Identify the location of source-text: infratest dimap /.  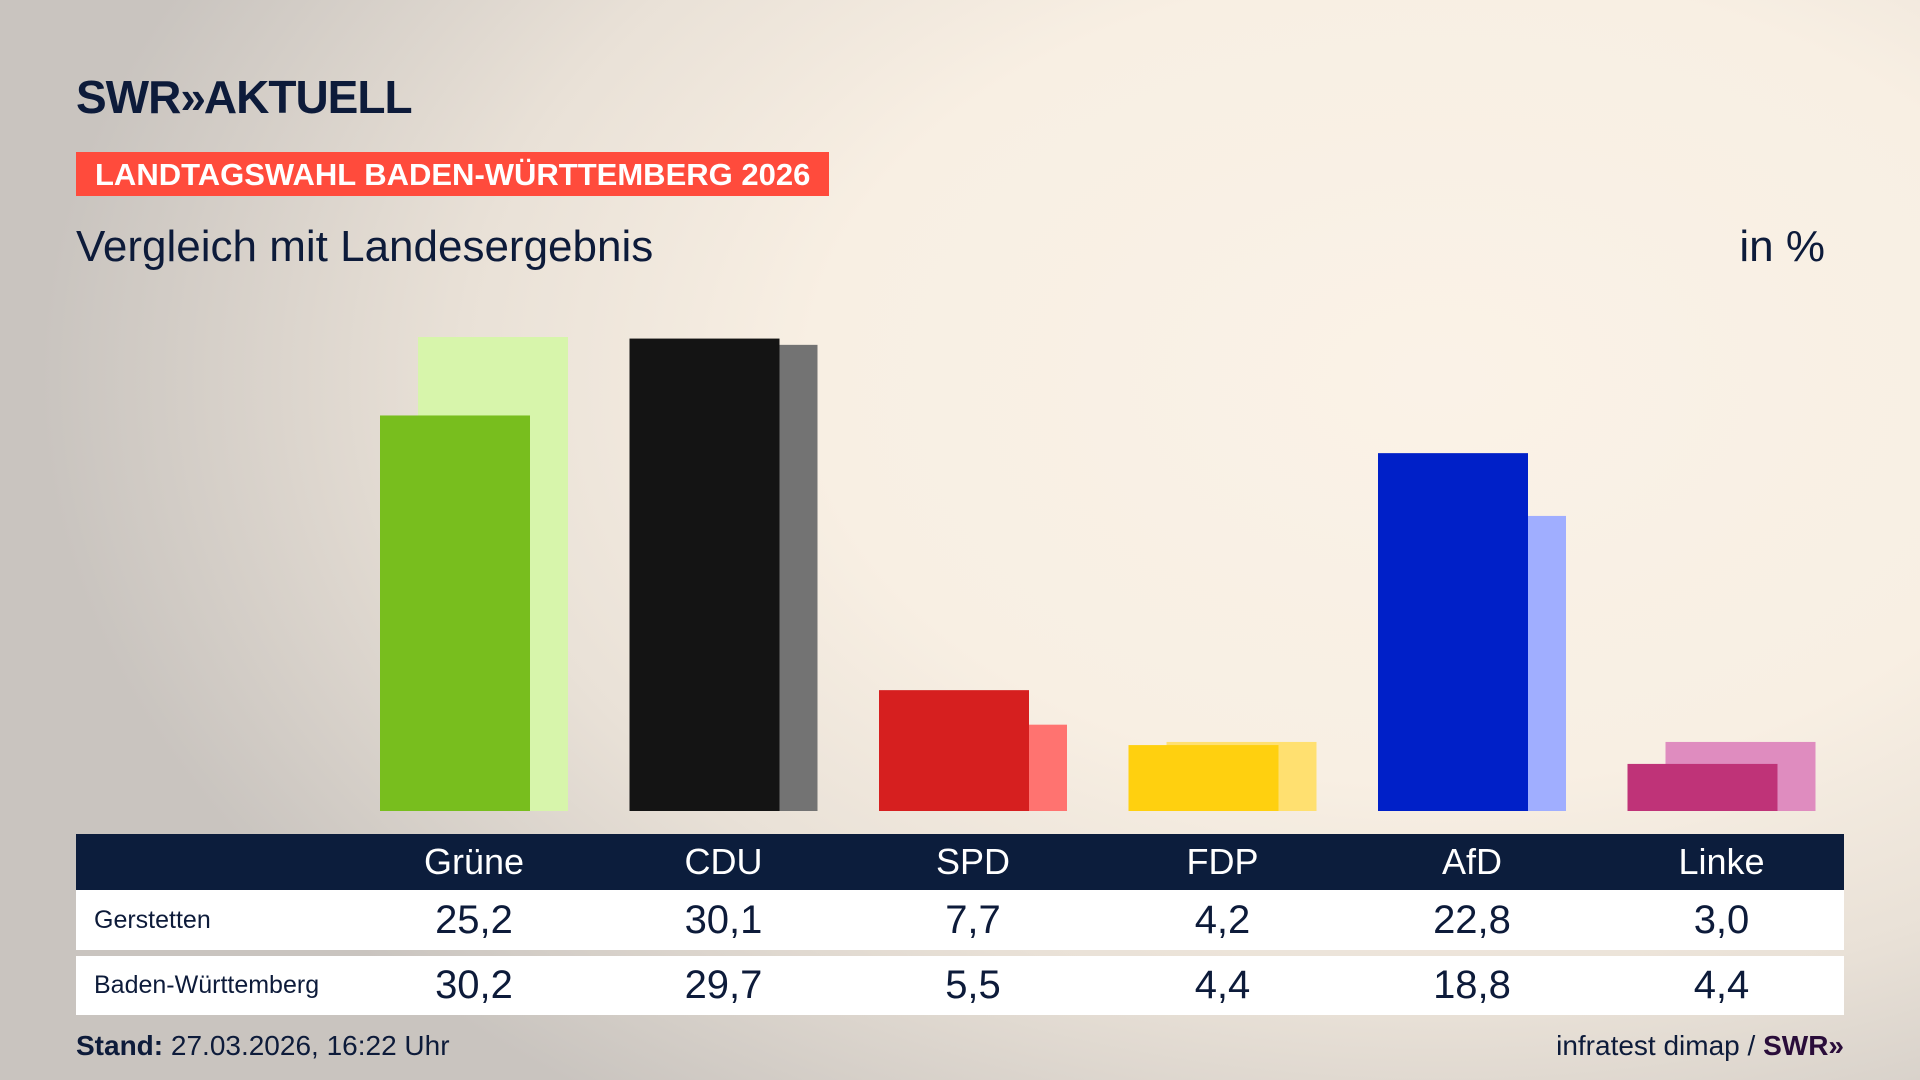
(1656, 1045).